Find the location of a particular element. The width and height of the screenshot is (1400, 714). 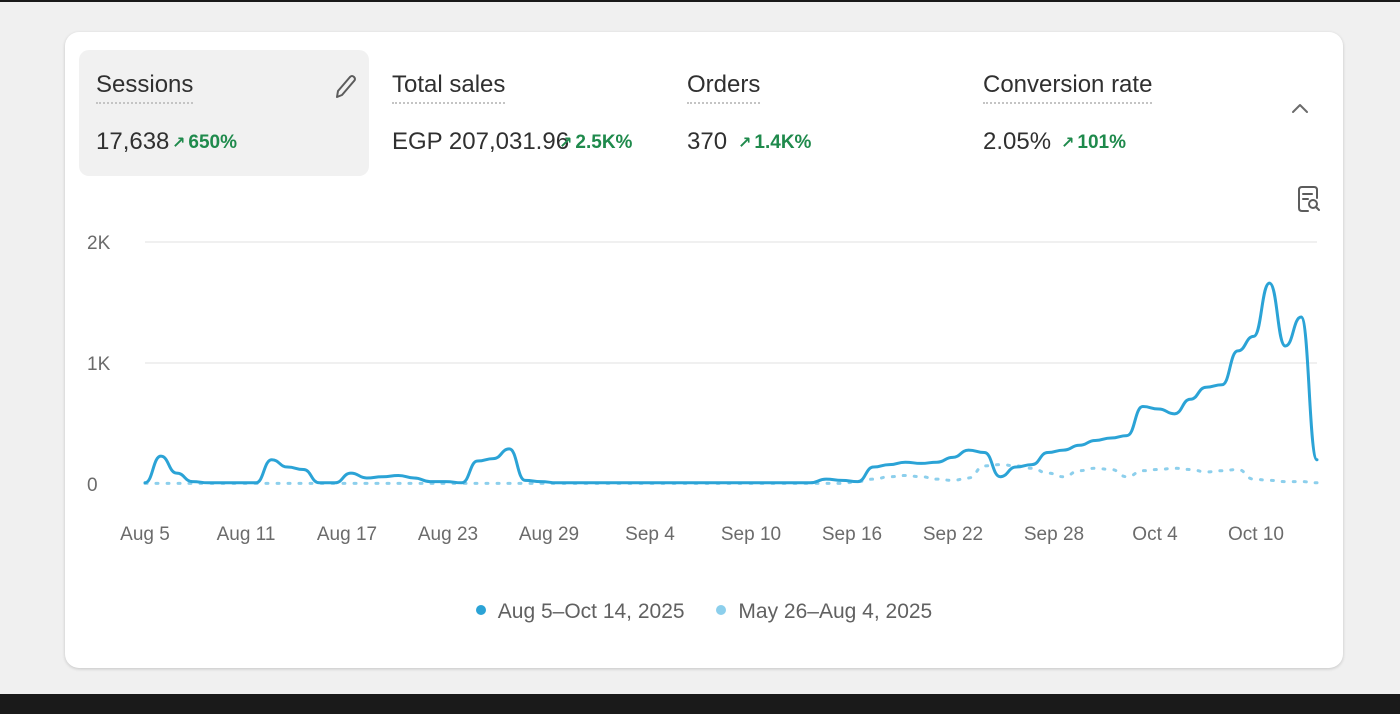

legend-dot-current is located at coordinates (480, 610).